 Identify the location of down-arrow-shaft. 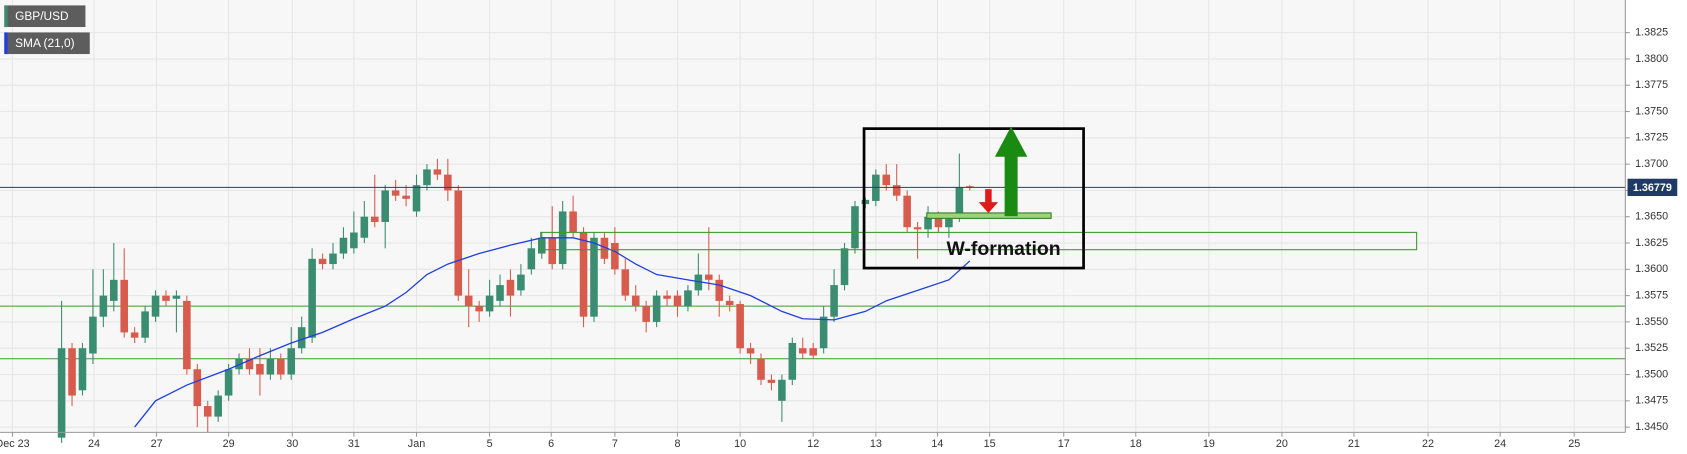
(988, 196).